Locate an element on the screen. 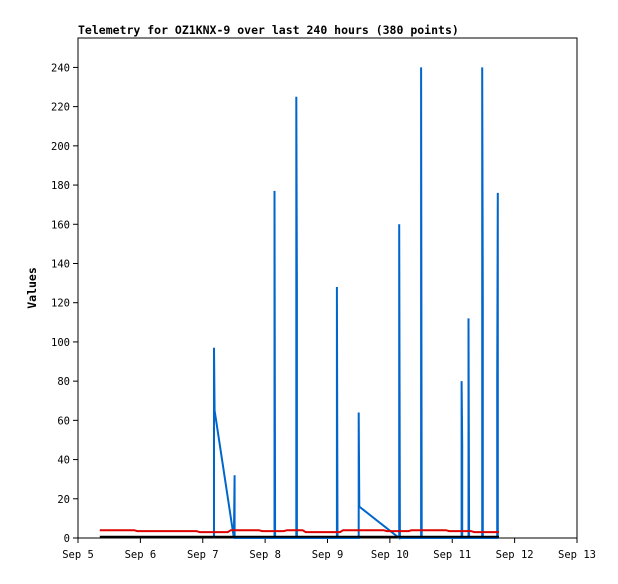 The image size is (618, 584). y-tick-label: 40 is located at coordinates (63, 461).